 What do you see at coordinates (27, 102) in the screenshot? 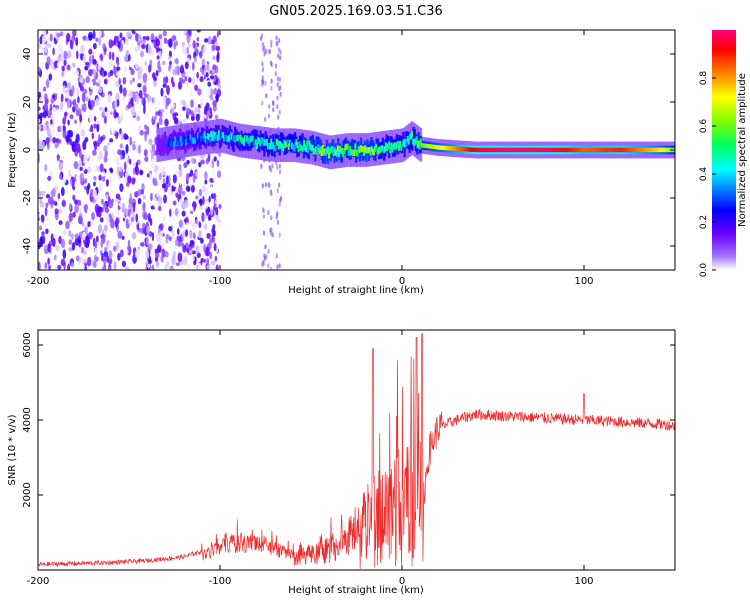
I see `y-tick-label: 20` at bounding box center [27, 102].